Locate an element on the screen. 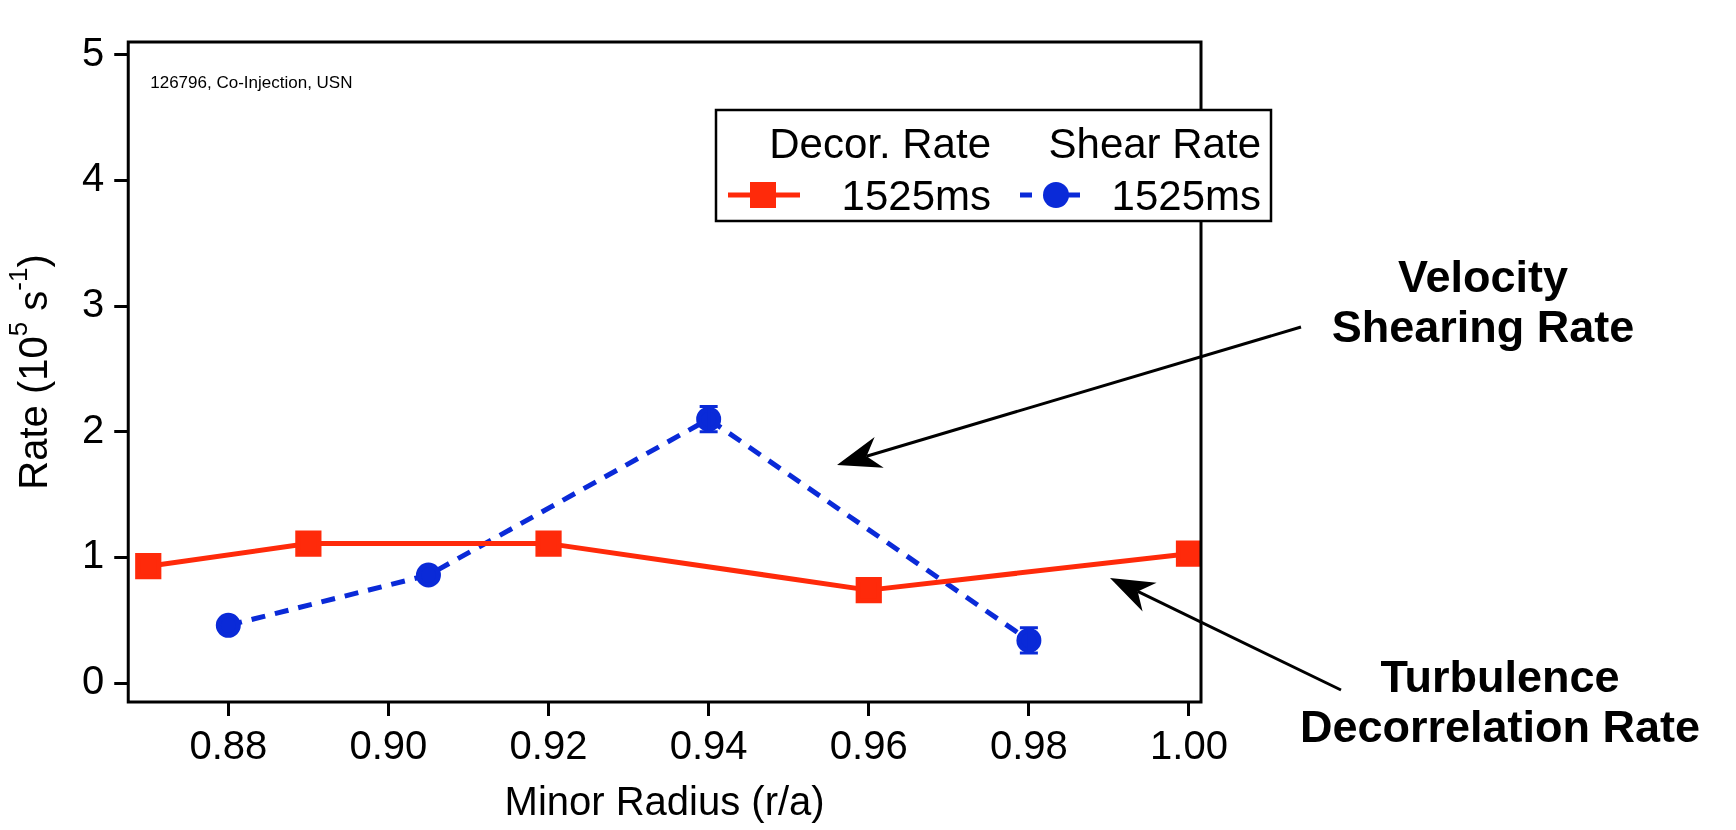 Image resolution: width=1736 pixels, height=830 pixels. y-axis-title: Rate (105 s-1) is located at coordinates (29, 372).